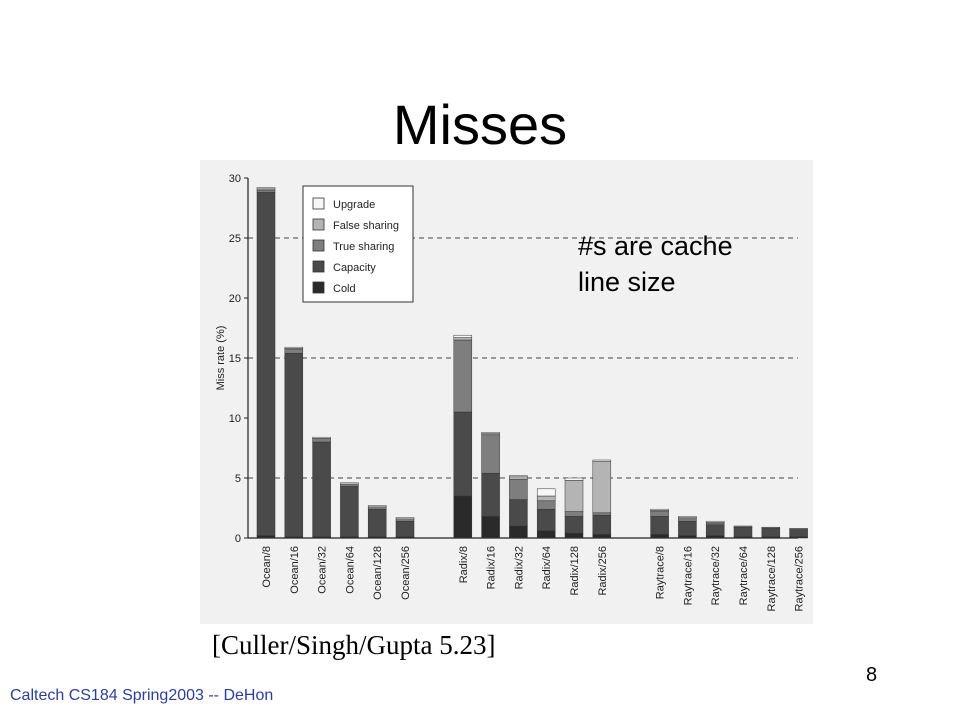 This screenshot has width=960, height=720. What do you see at coordinates (354, 268) in the screenshot?
I see `legend-label: Capacity` at bounding box center [354, 268].